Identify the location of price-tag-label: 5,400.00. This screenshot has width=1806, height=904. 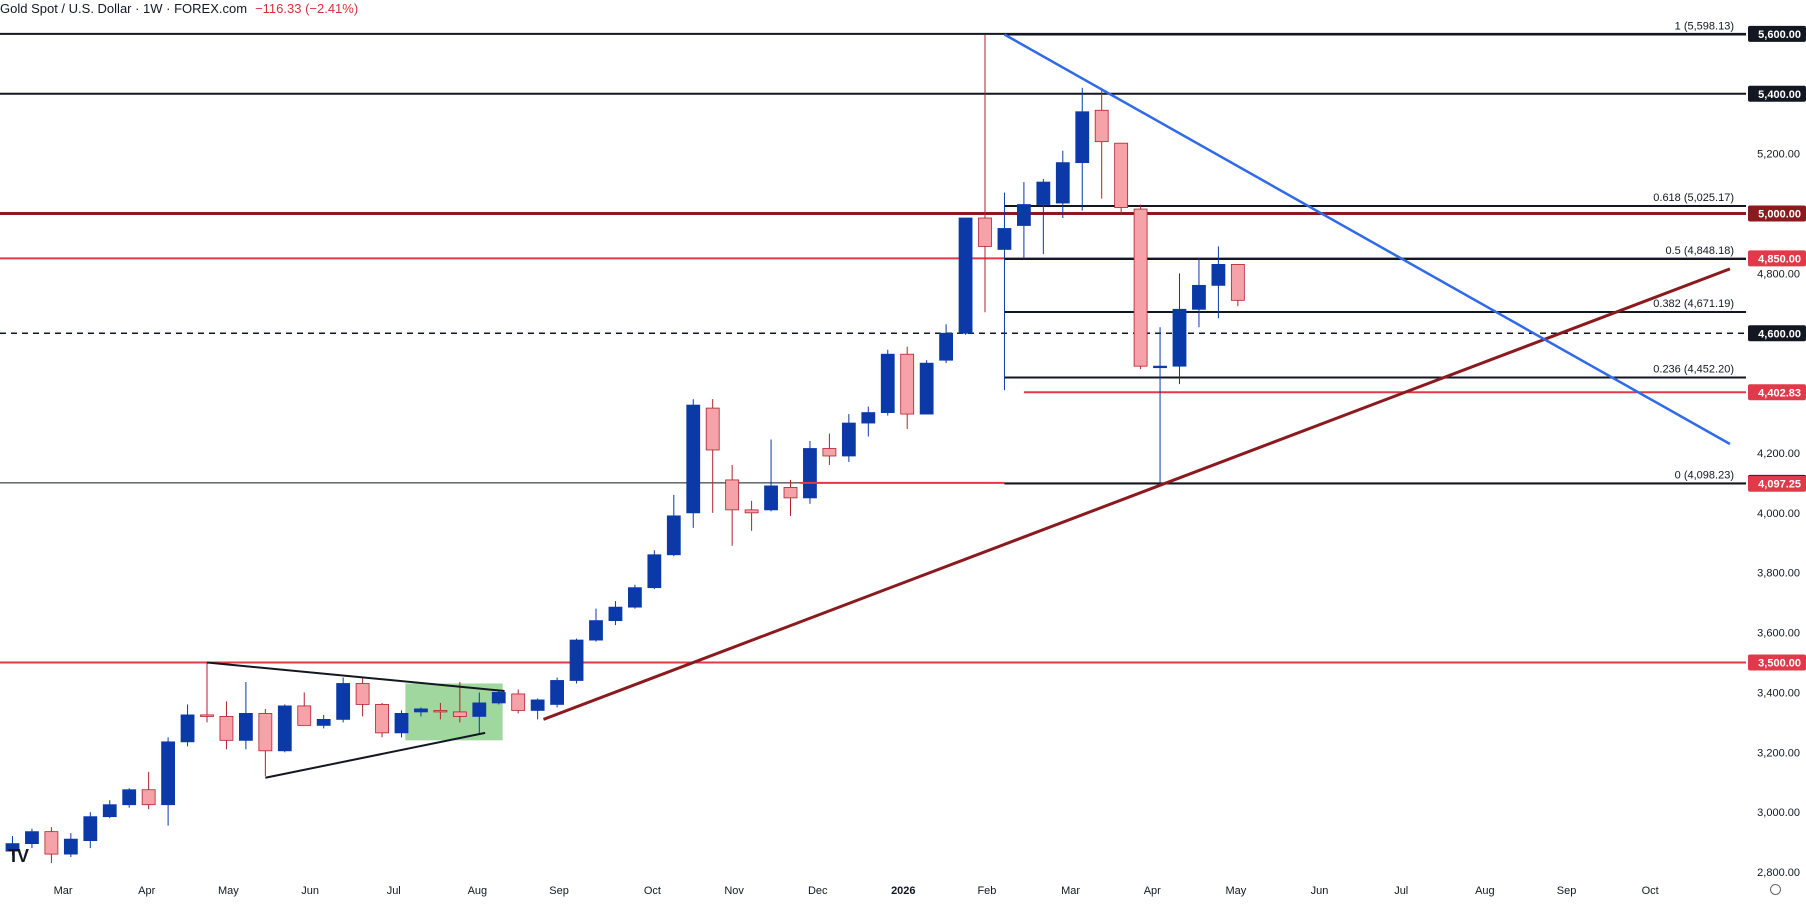
(1779, 95).